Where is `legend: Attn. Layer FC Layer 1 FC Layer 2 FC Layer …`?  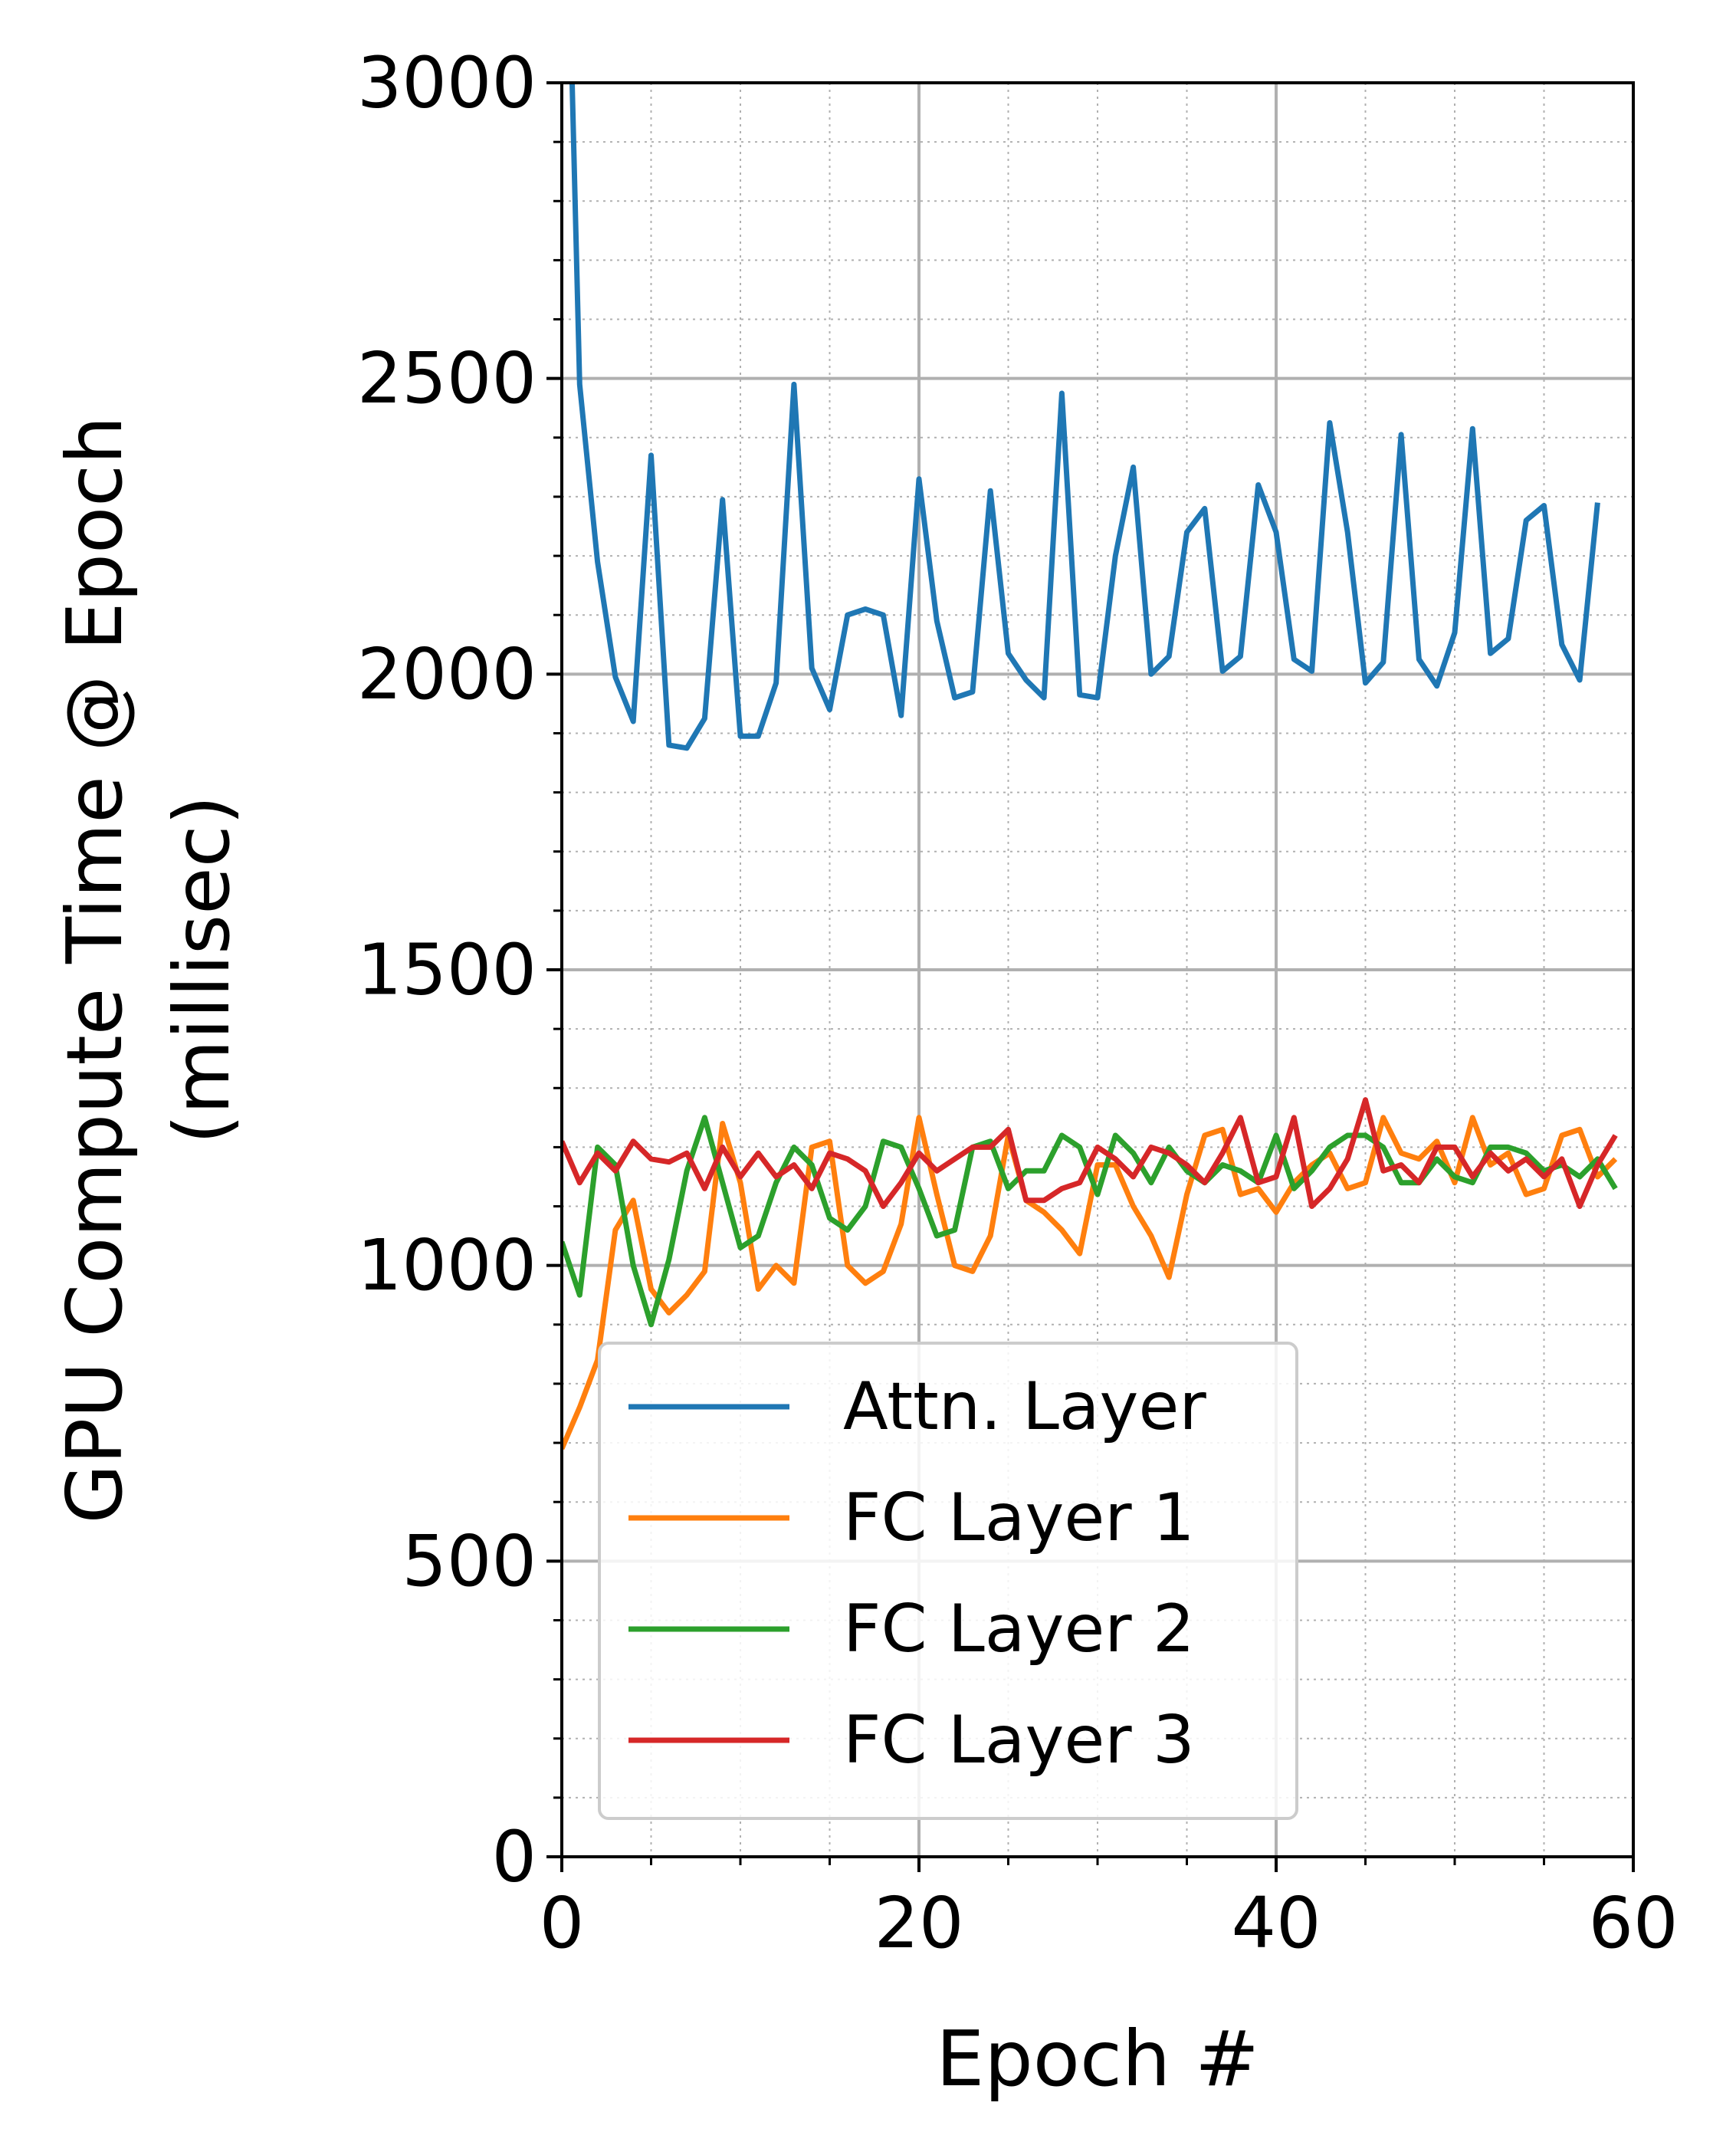 legend: Attn. Layer FC Layer 1 FC Layer 2 FC Layer … is located at coordinates (948, 1581).